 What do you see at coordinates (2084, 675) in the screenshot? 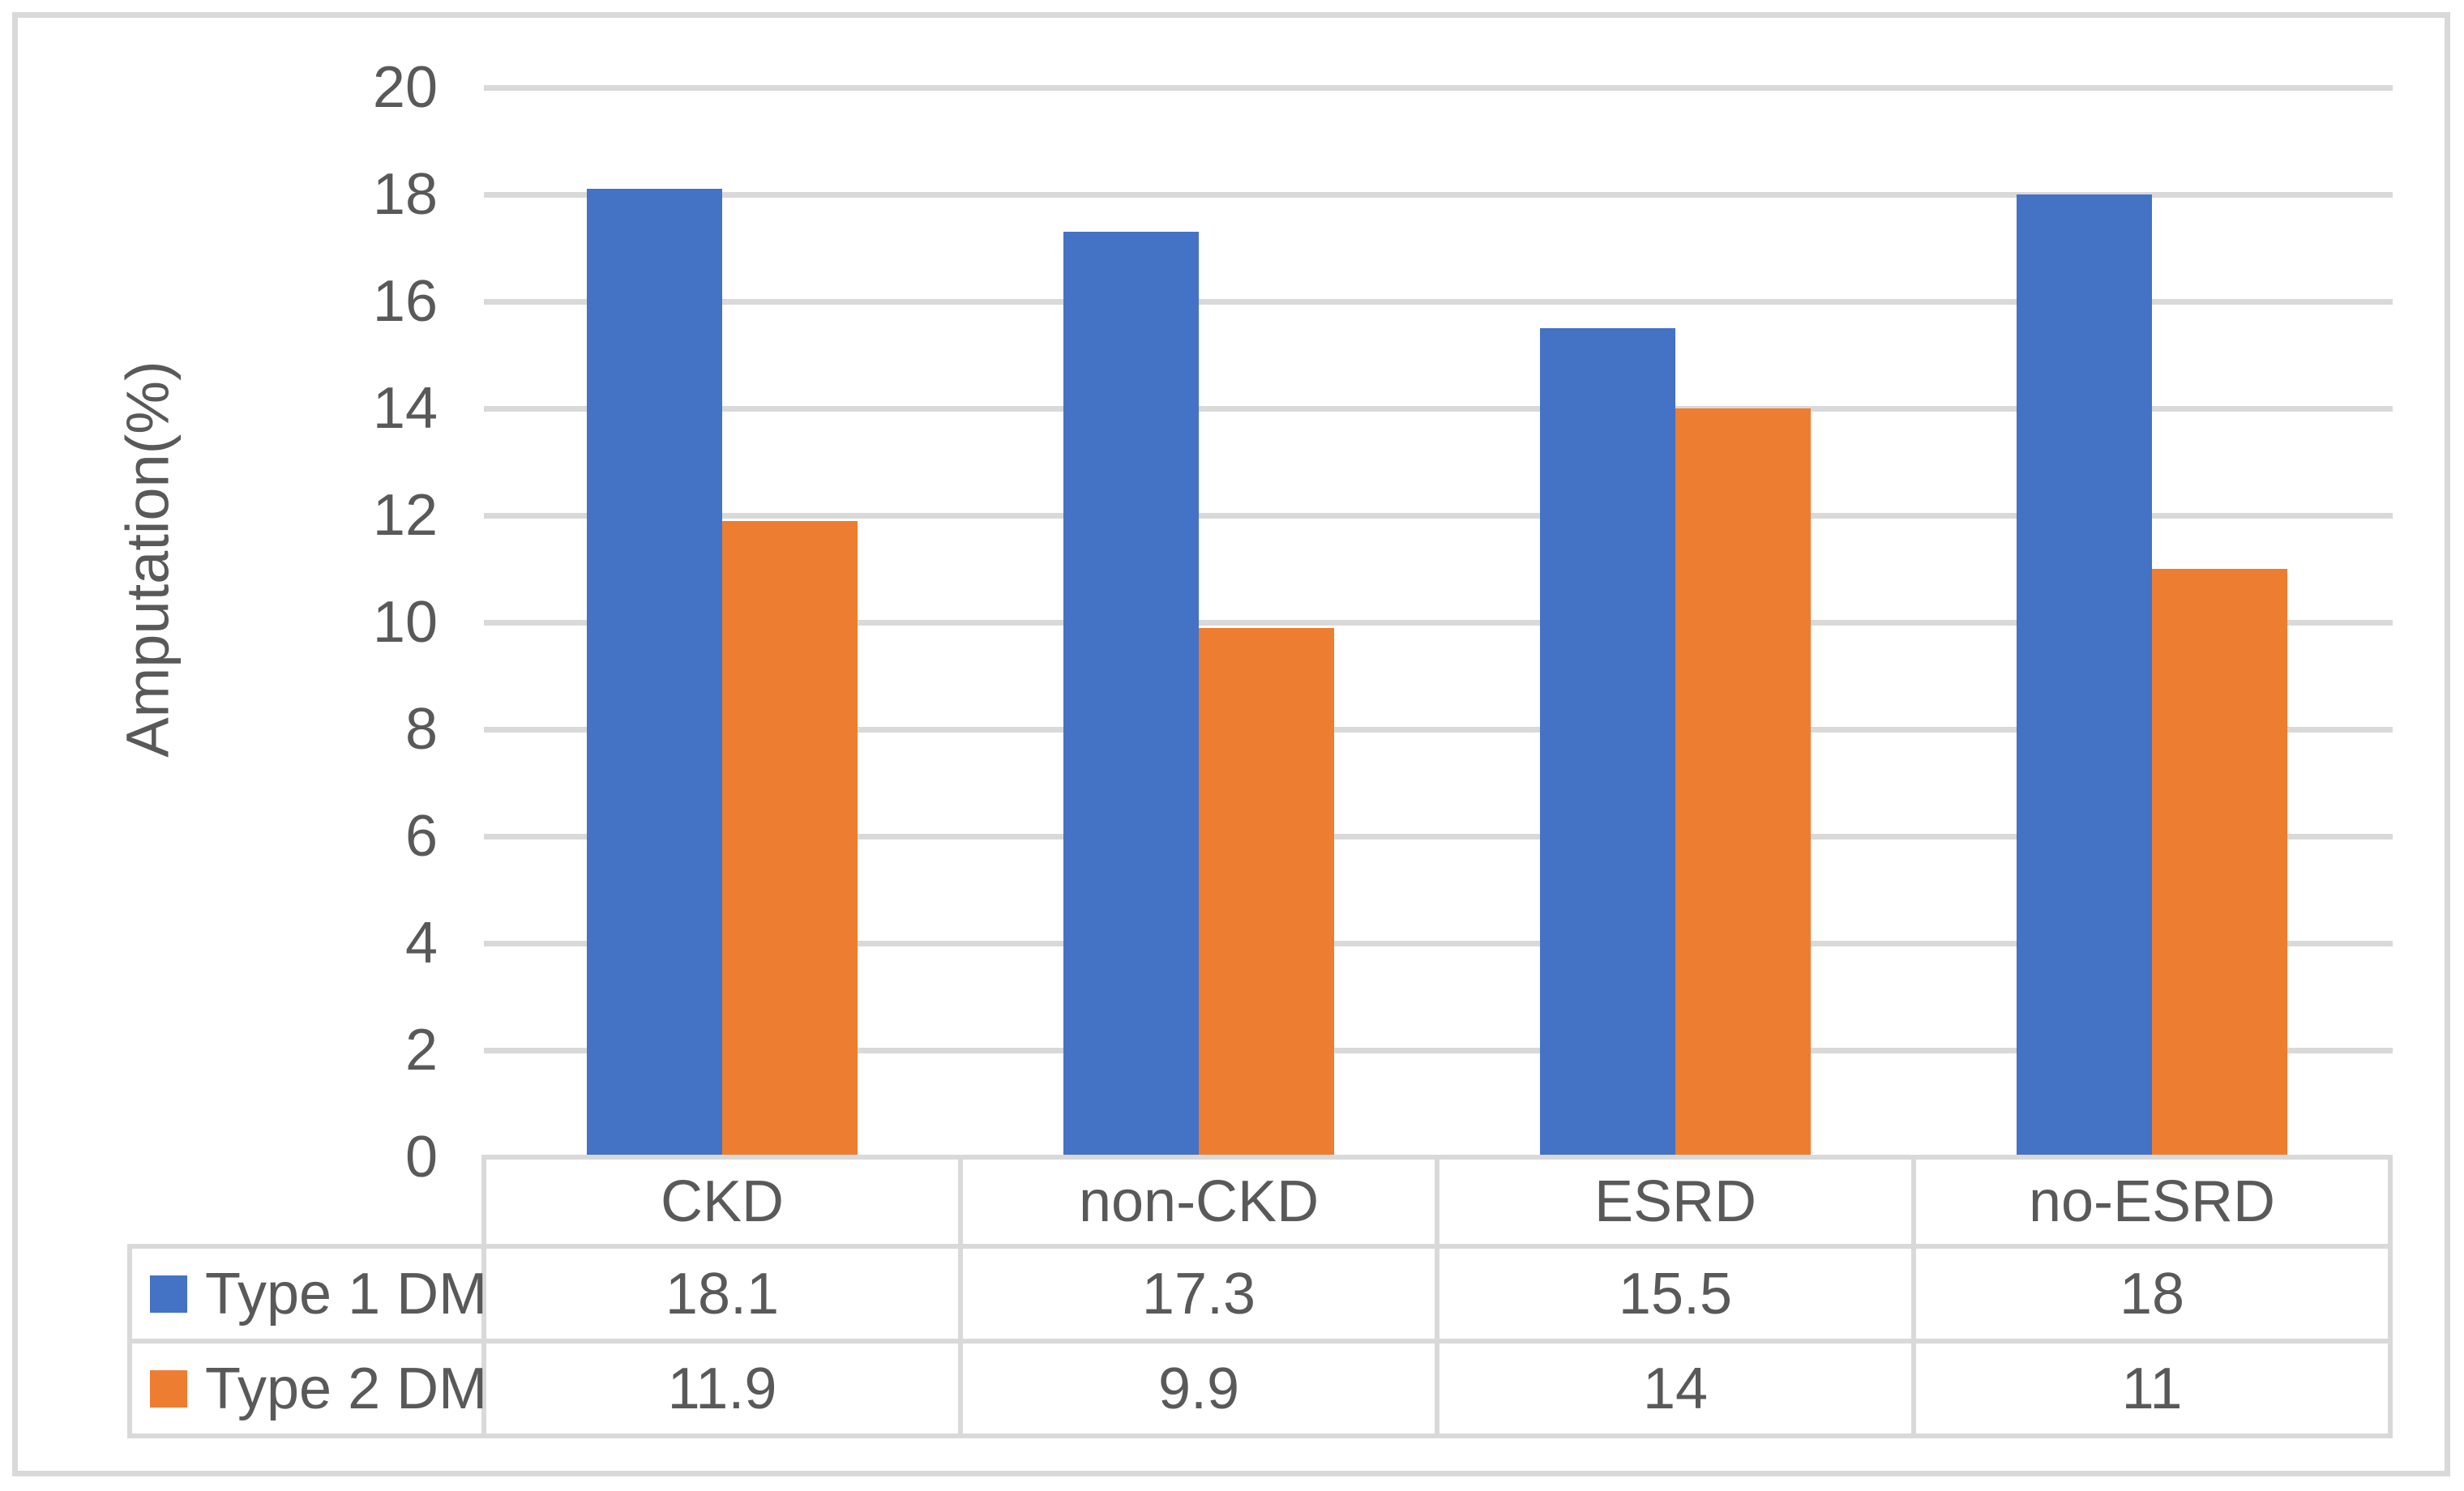
I see `bar-type-1-dm-no-esrd` at bounding box center [2084, 675].